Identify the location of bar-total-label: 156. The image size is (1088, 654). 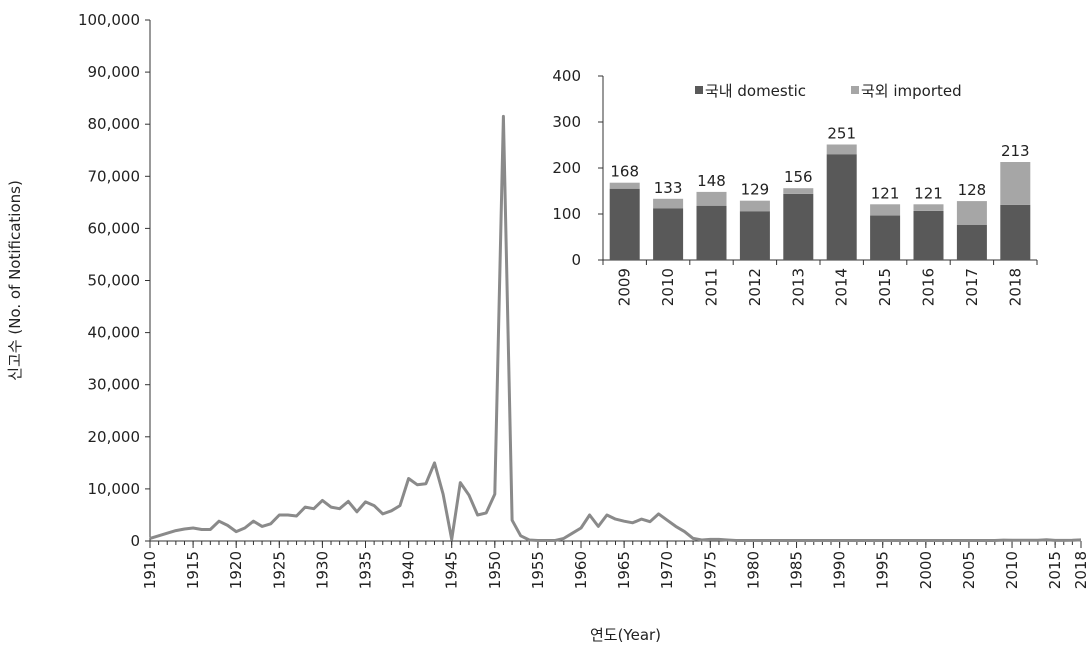
(798, 177).